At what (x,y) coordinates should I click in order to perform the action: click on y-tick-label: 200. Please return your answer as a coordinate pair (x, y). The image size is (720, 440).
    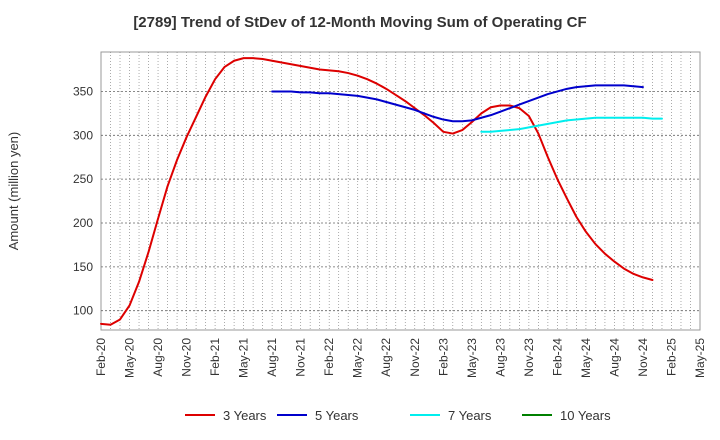
    Looking at the image, I should click on (83, 223).